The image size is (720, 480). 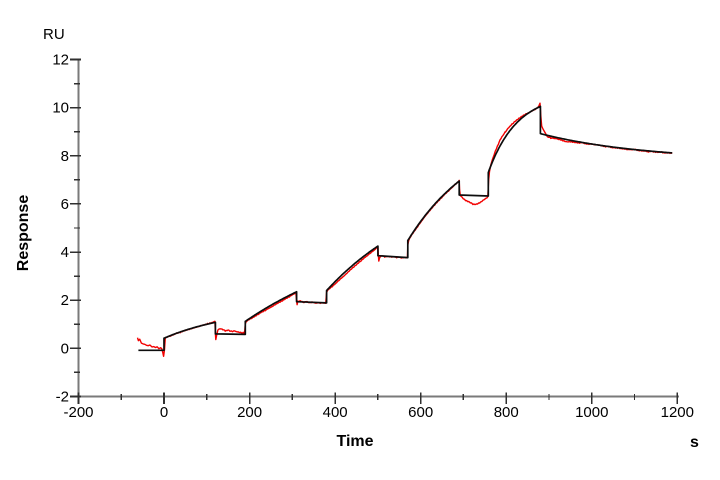 I want to click on x-axis-unit-label: s, so click(x=694, y=442).